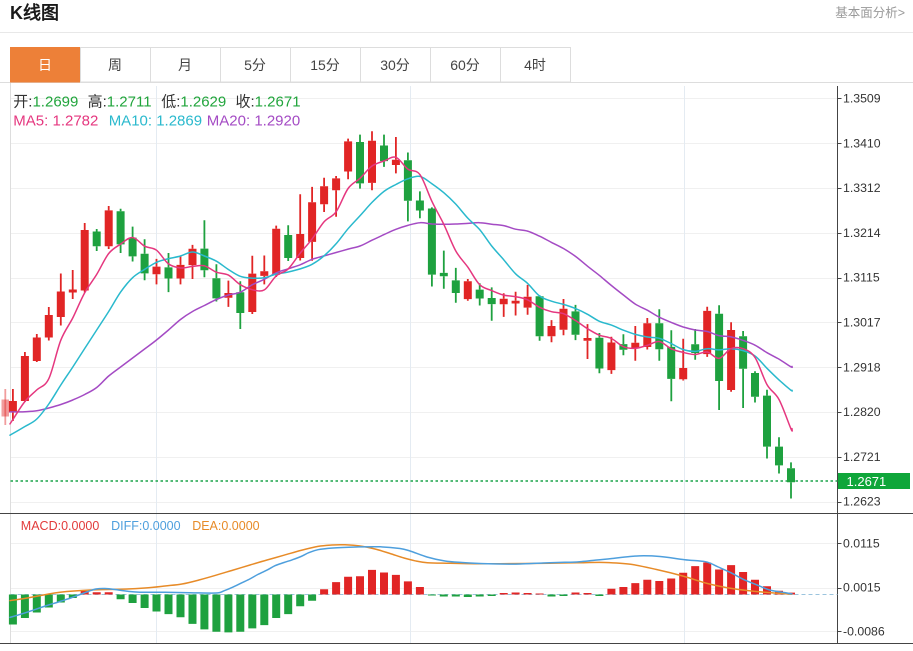 This screenshot has width=913, height=651. What do you see at coordinates (862, 588) in the screenshot?
I see `svg-text: 0.0015` at bounding box center [862, 588].